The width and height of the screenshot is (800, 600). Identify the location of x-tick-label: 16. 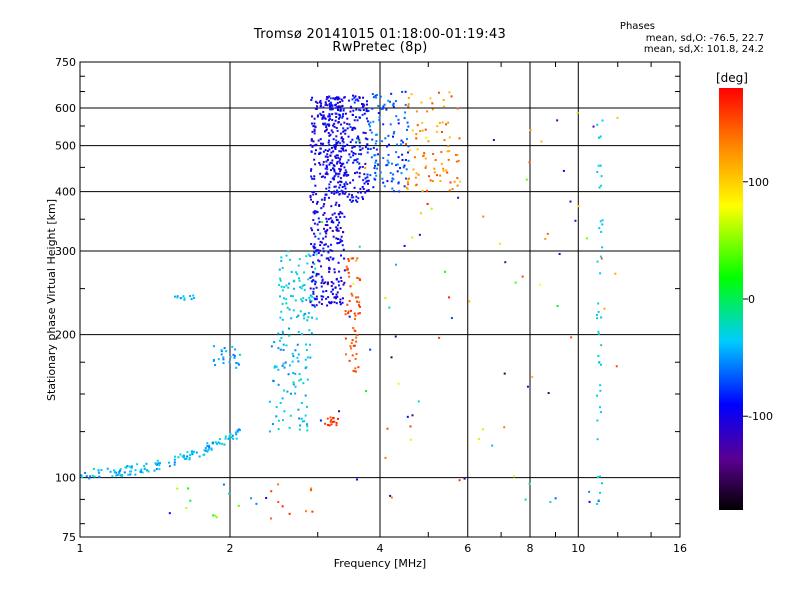
(680, 548).